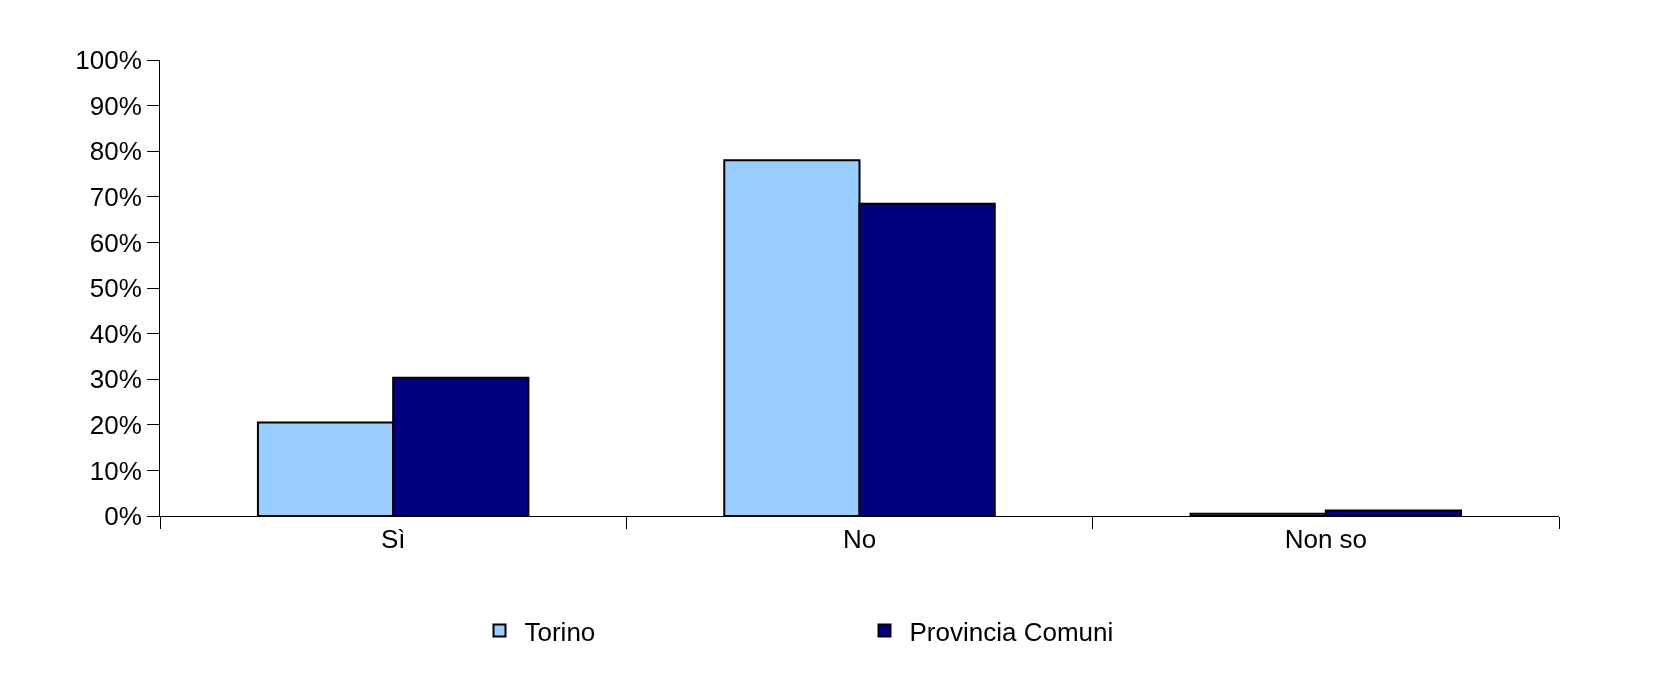 Image resolution: width=1659 pixels, height=686 pixels. Describe the element at coordinates (115, 424) in the screenshot. I see `y-tick-label: 20%` at that location.